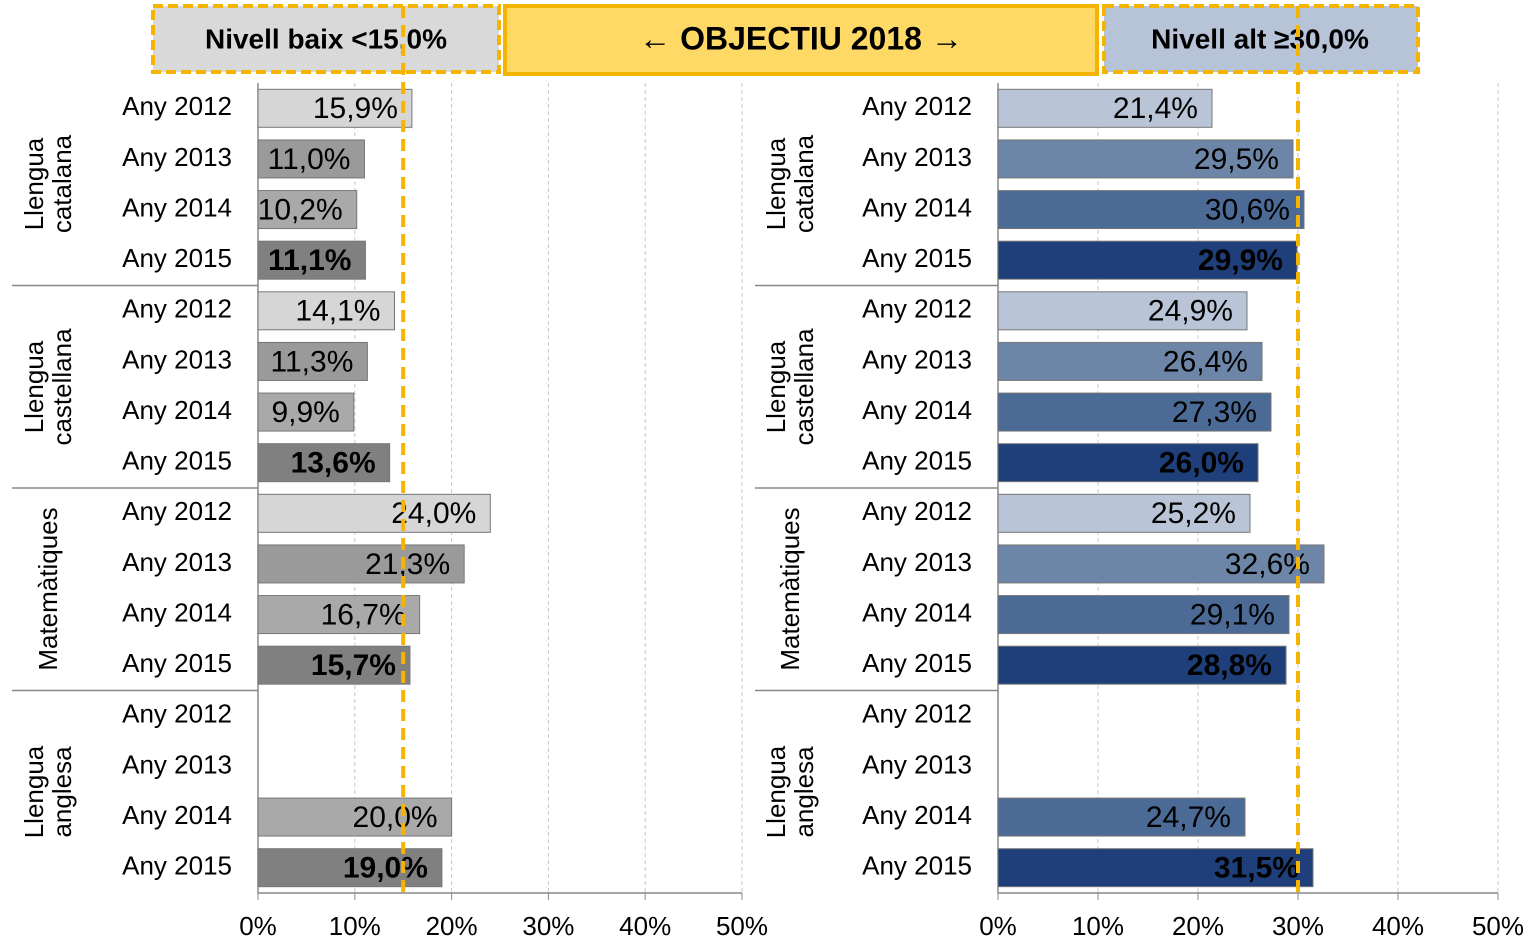 The width and height of the screenshot is (1533, 944). Describe the element at coordinates (1229, 665) in the screenshot. I see `value-label: 28,8%` at that location.